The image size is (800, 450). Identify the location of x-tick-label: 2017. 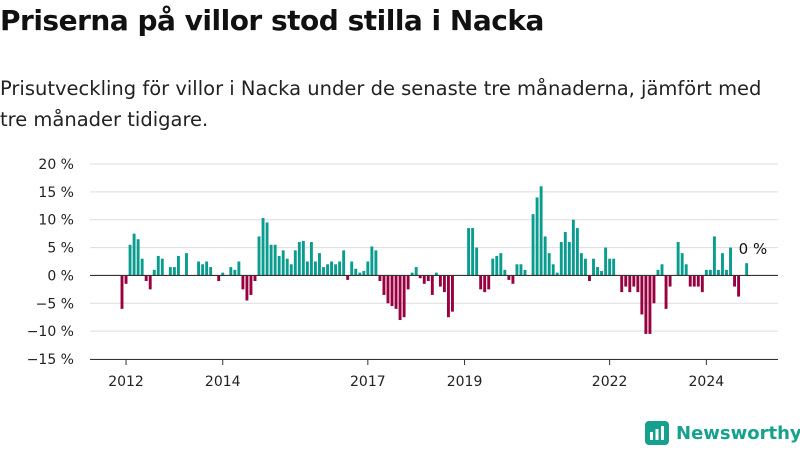
(368, 382).